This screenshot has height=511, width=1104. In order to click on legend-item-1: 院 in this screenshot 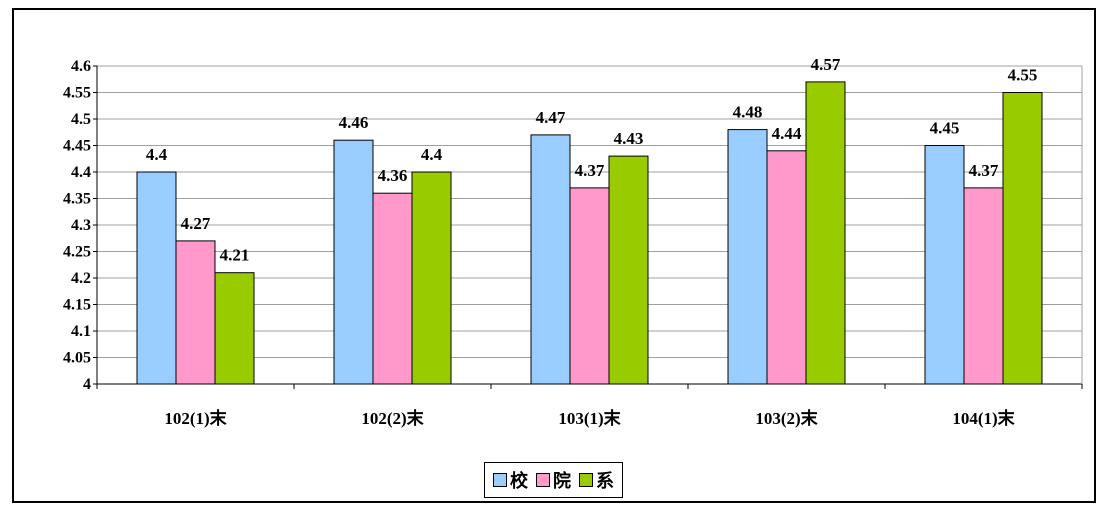, I will do `click(553, 480)`.